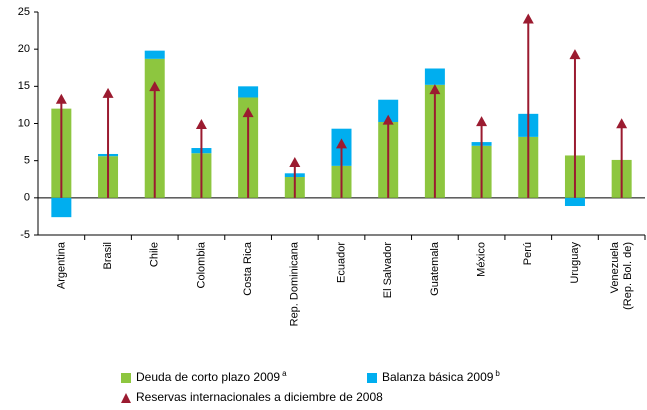 The height and width of the screenshot is (410, 647). Describe the element at coordinates (628, 276) in the screenshot. I see `label-line: (Rep. Bol. de)` at that location.